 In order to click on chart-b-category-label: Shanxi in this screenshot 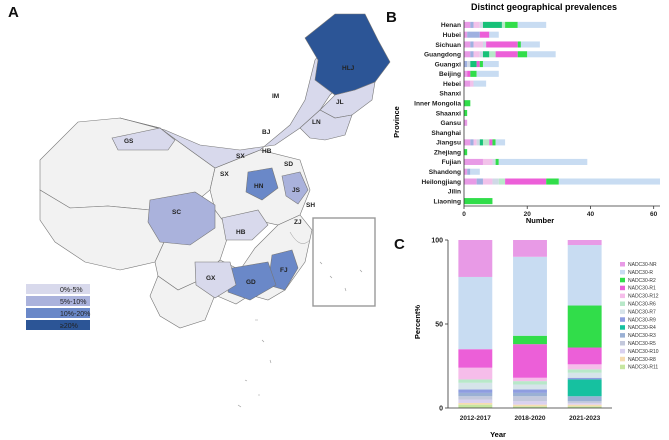, I will do `click(450, 94)`.